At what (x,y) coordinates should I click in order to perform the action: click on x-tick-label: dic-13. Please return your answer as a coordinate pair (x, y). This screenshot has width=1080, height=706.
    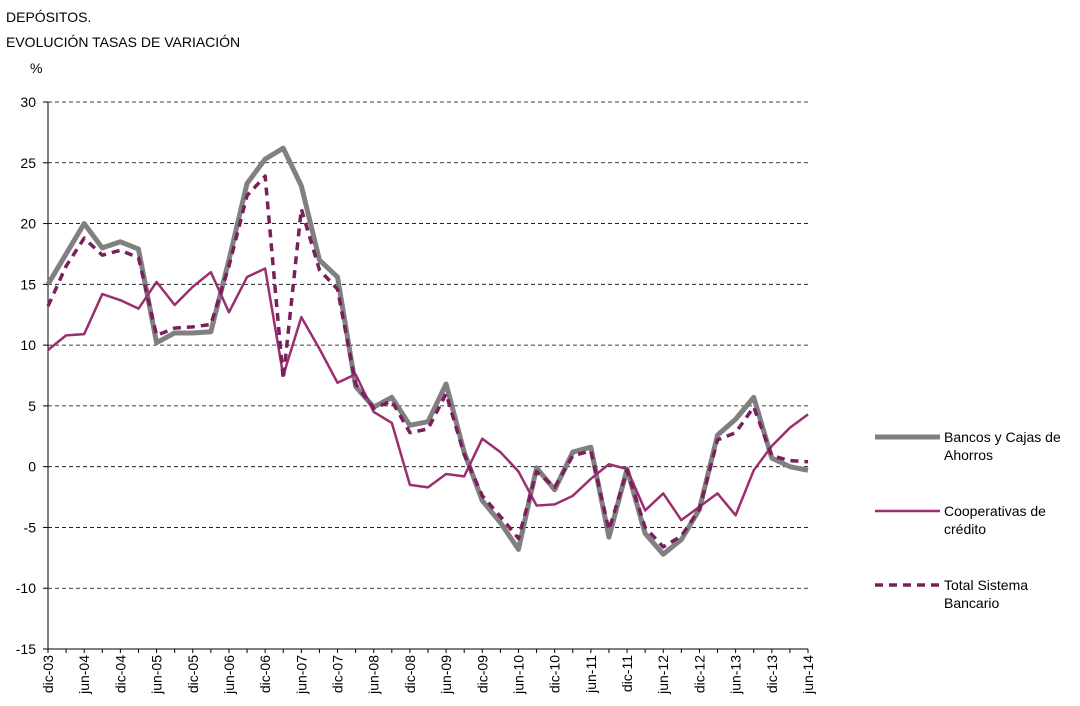
    Looking at the image, I should click on (772, 674).